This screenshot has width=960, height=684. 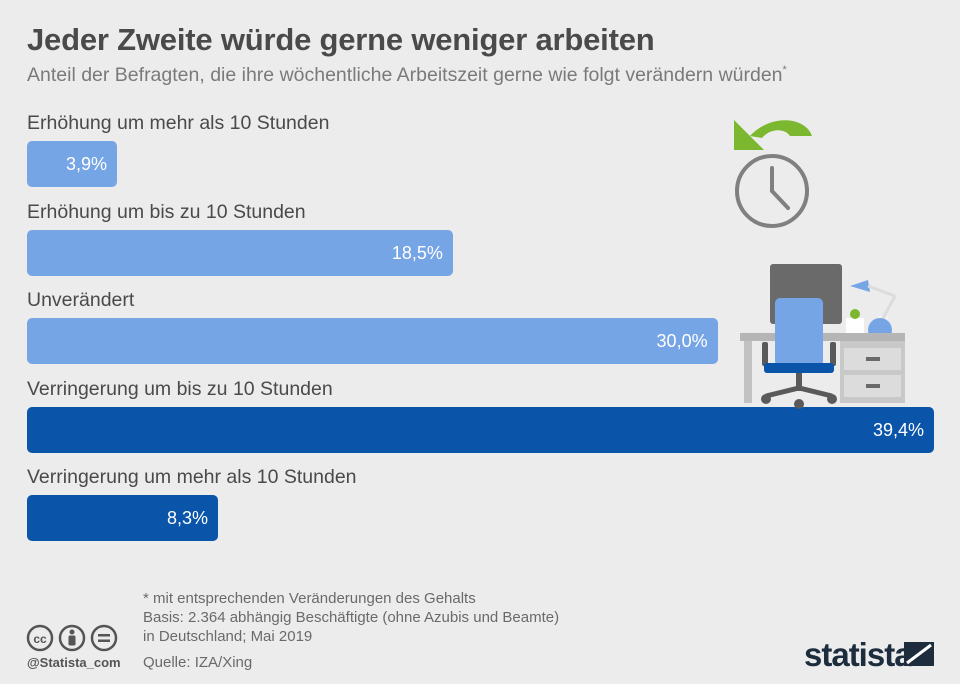 I want to click on attribution-icon, so click(x=72, y=638).